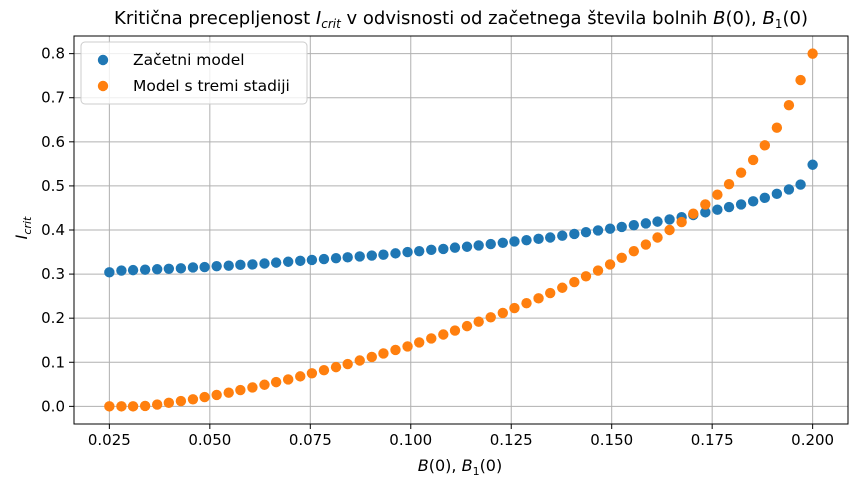  Describe the element at coordinates (461, 436) in the screenshot. I see `x-axis-ticks: 0.025 0.050 0.075 0.100 0.125 0.150 0.175 0.200` at that location.